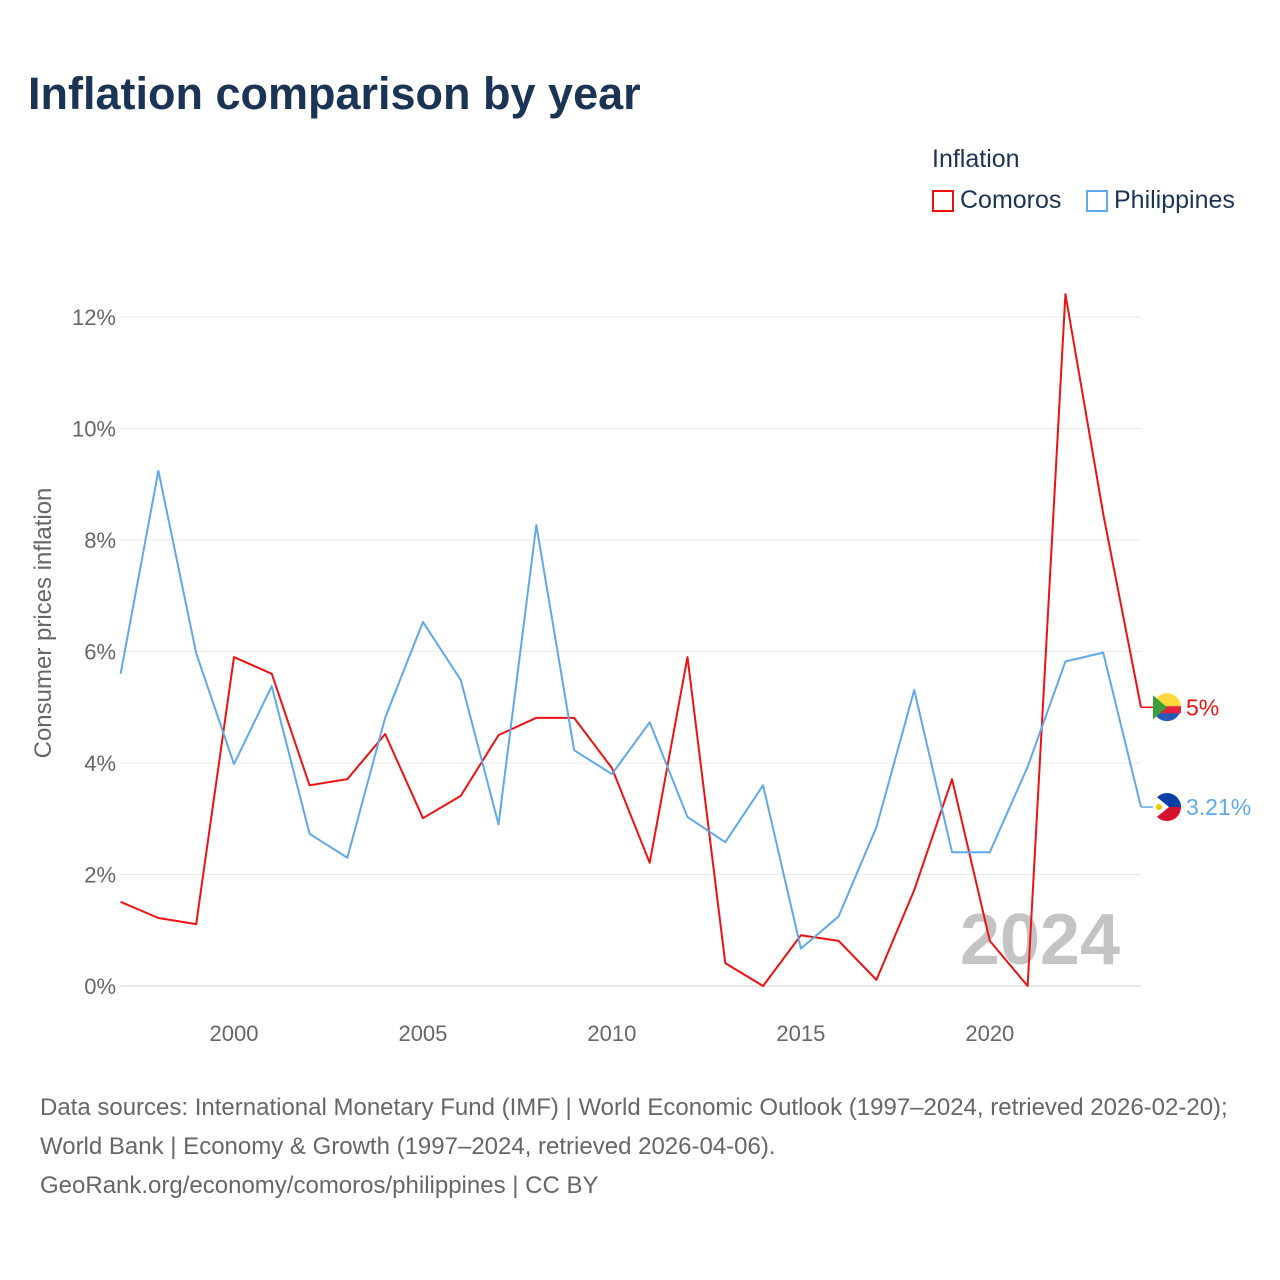 Image resolution: width=1280 pixels, height=1280 pixels. Describe the element at coordinates (334, 93) in the screenshot. I see `chart-title: Inflation comparison by year` at that location.